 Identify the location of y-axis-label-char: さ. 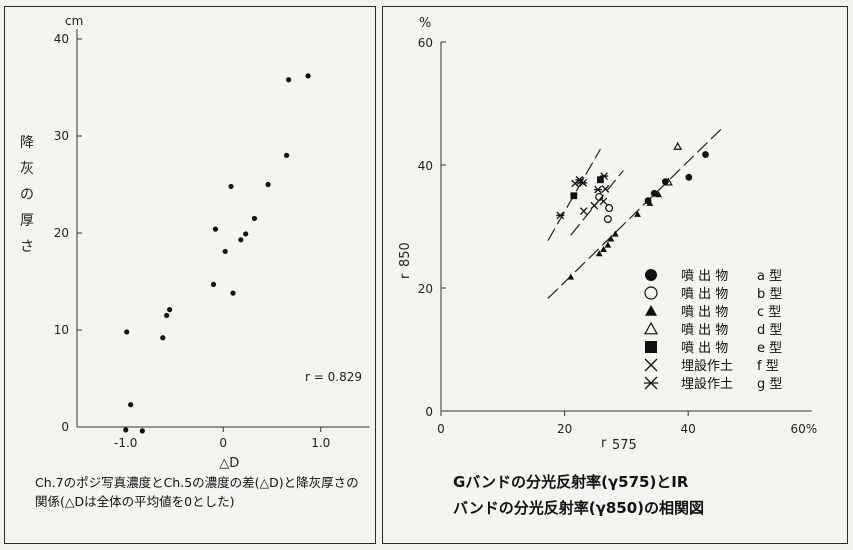
(27, 247).